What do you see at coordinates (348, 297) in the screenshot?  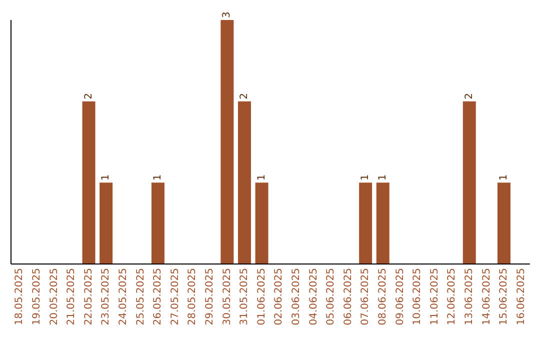 I see `x-tick-label: 06.06.2025` at bounding box center [348, 297].